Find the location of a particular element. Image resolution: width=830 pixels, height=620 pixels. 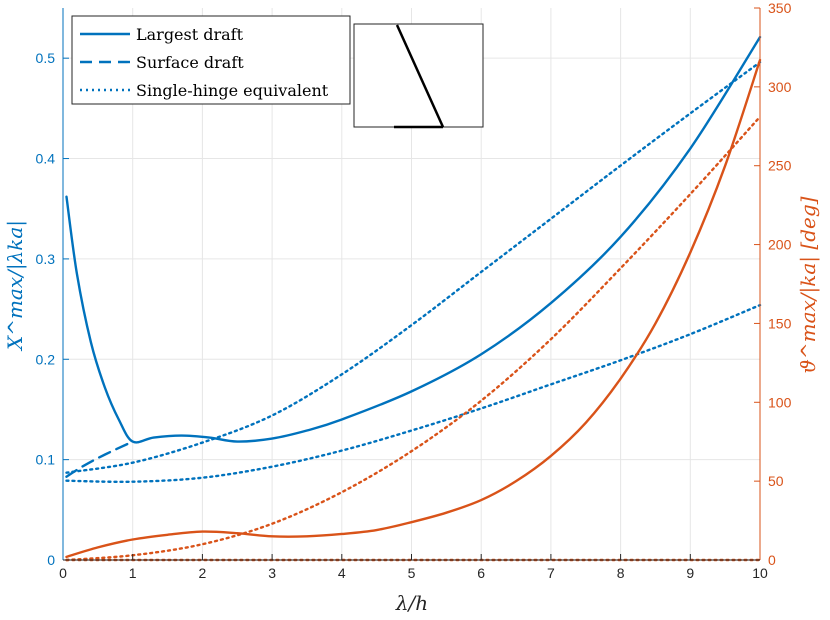

x-tick-label: 4 is located at coordinates (342, 573).